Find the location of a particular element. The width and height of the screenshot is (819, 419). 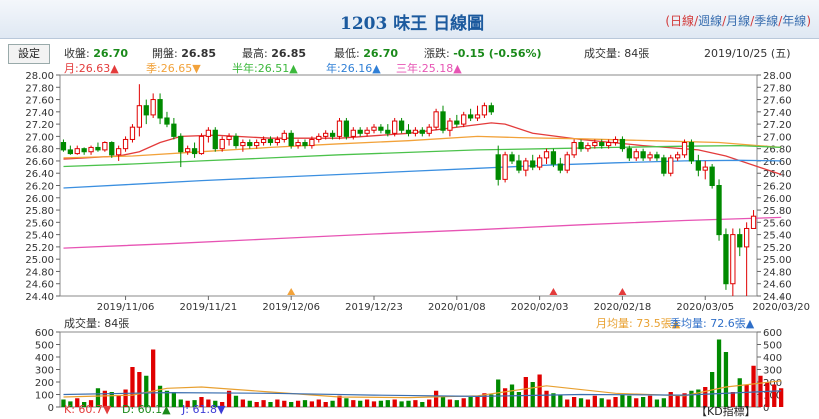

vol-y-tick-label-left: 200 is located at coordinates (44, 383).